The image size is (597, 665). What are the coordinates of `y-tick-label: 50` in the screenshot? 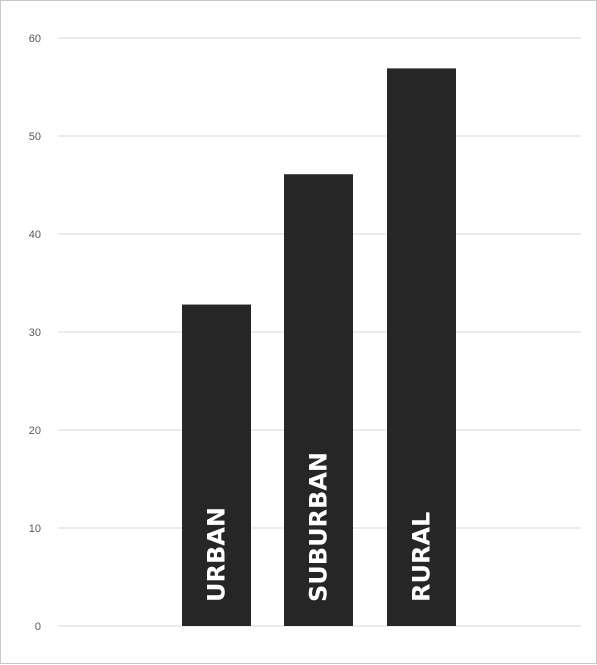 It's located at (35, 137).